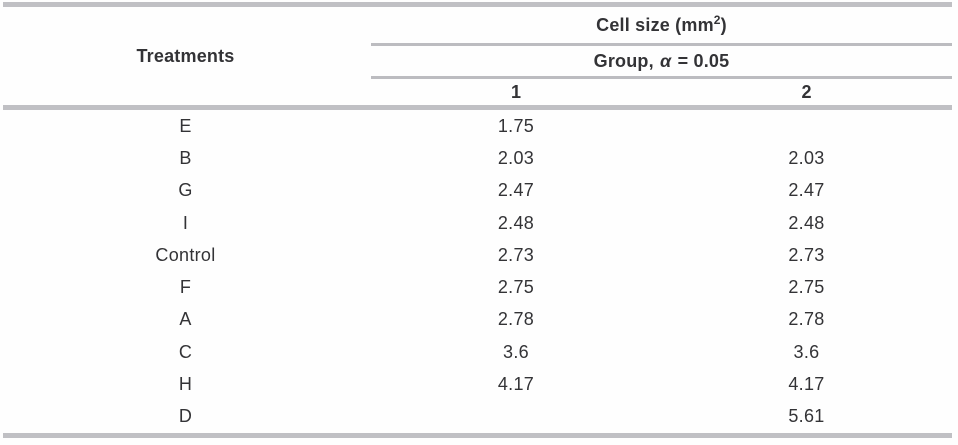 This screenshot has height=445, width=958. I want to click on cell-size-spanner-header: Cell size (mm2), so click(661, 25).